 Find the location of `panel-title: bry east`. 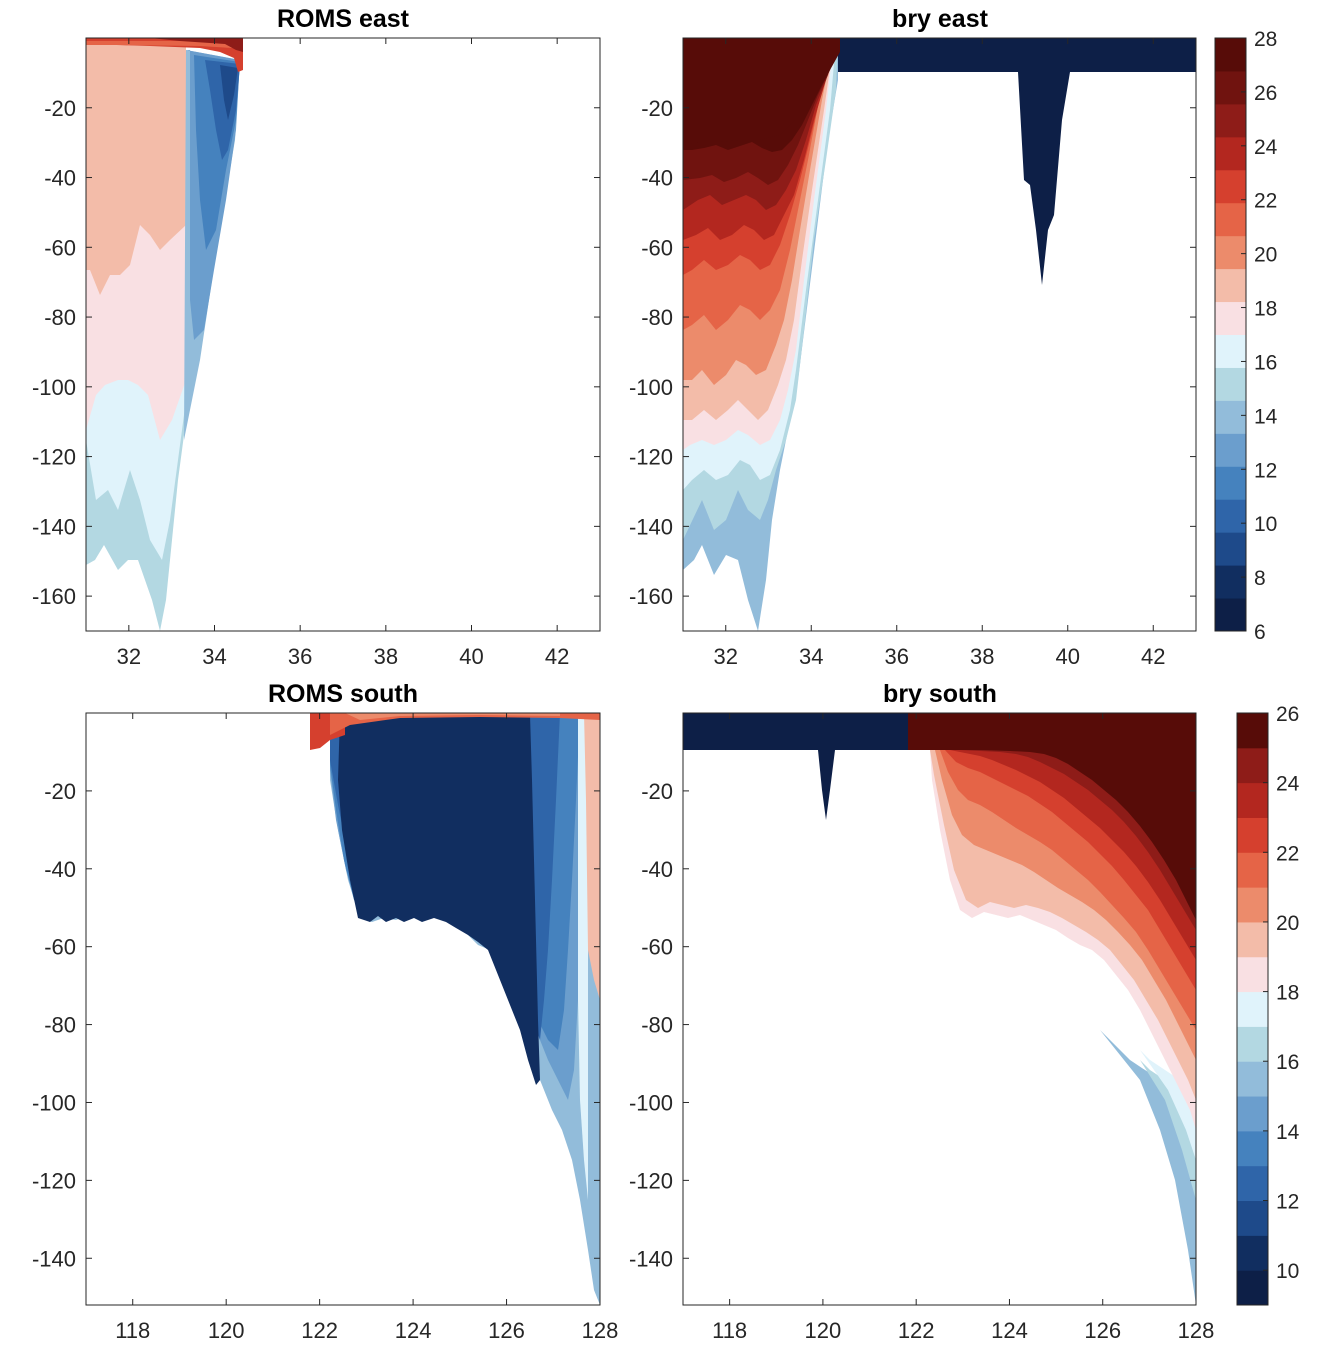

panel-title: bry east is located at coordinates (940, 19).